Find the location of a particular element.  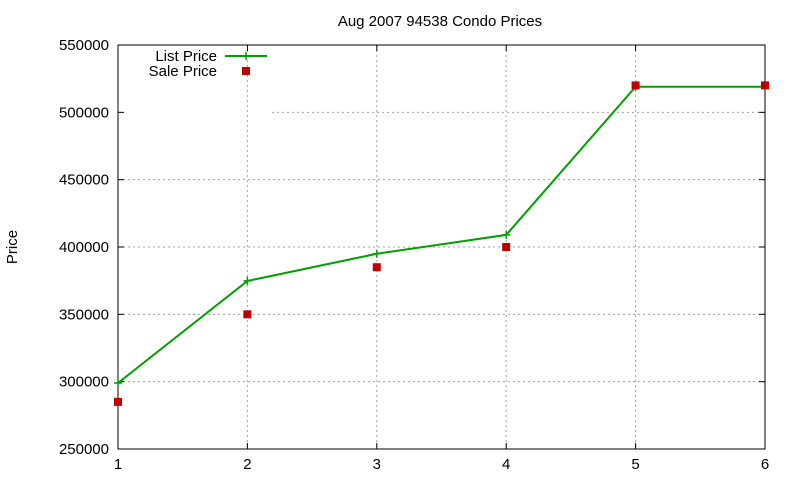

y-tick-label: 400000 is located at coordinates (84, 247).